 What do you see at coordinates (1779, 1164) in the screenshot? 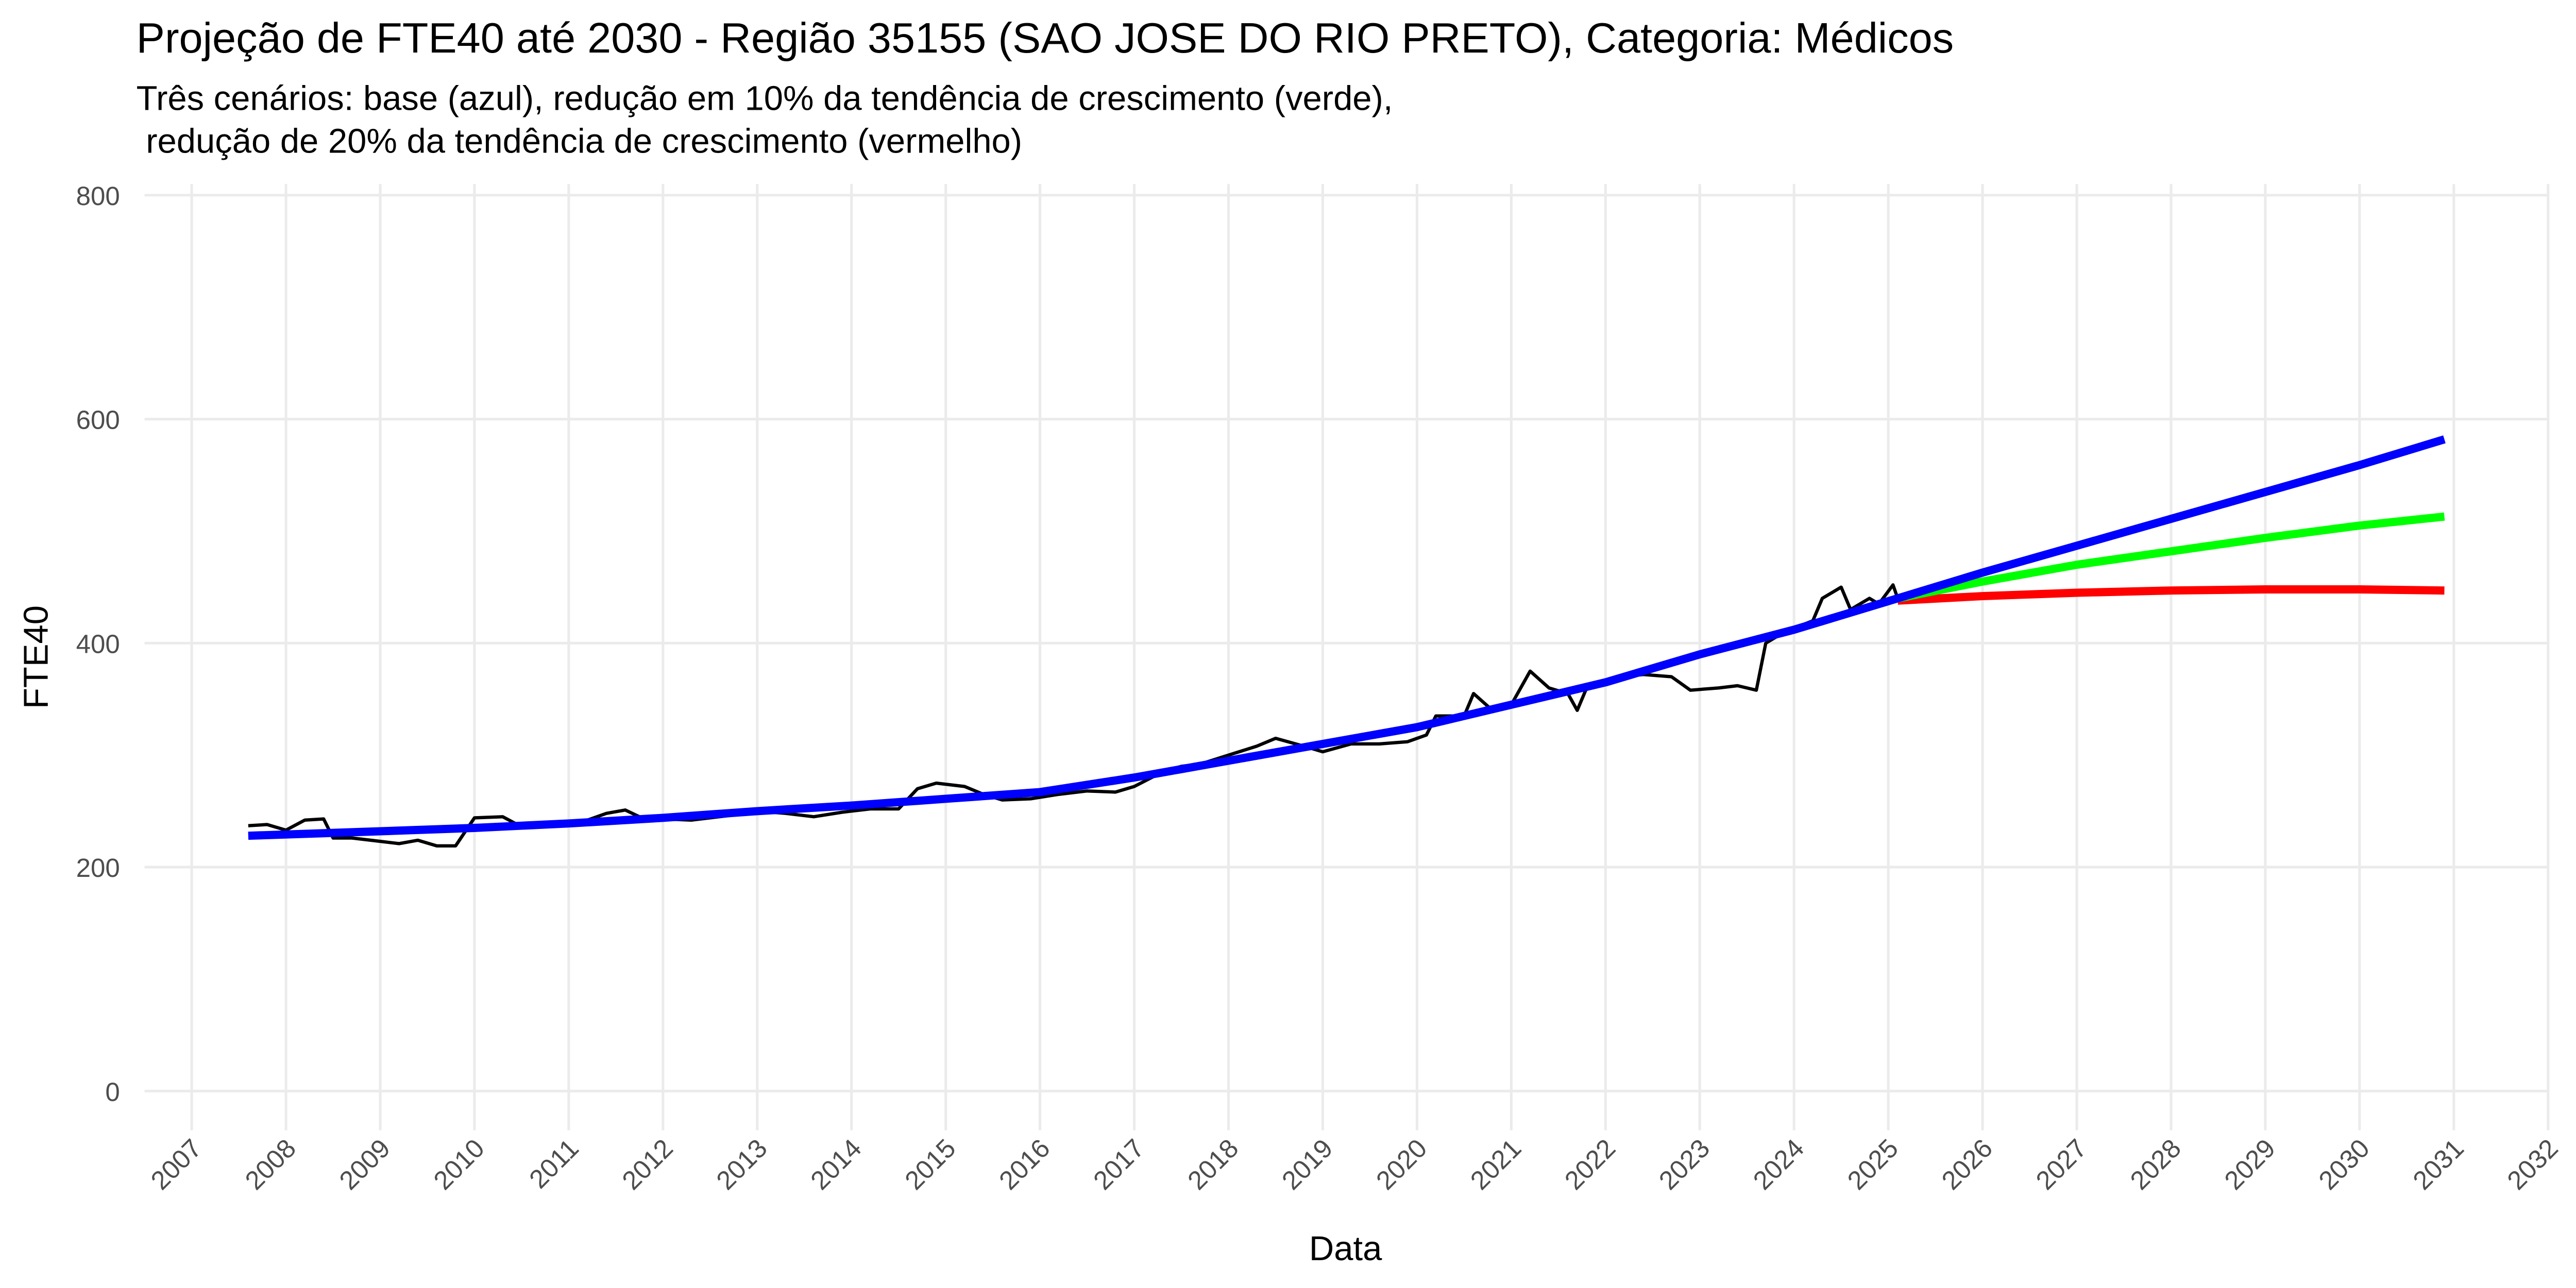
I see `x-tick-label: 2024` at bounding box center [1779, 1164].